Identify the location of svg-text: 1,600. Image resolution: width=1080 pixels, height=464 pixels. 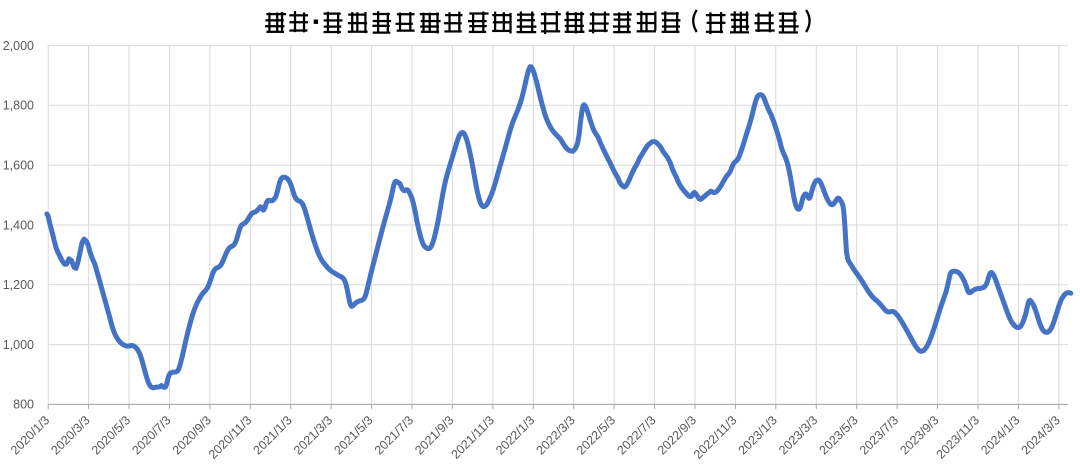
(18, 166).